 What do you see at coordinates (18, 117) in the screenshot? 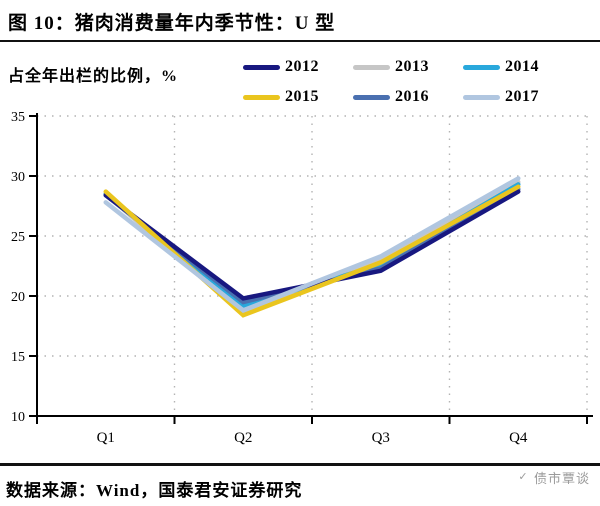
I see `y-tick-label: 35` at bounding box center [18, 117].